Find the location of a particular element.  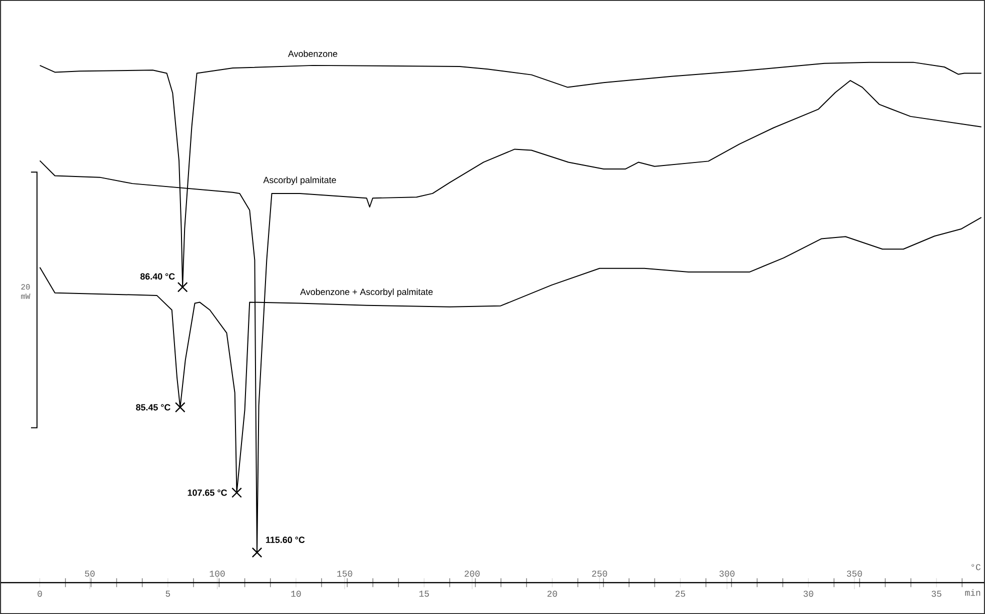

x2-tick-label: 30 is located at coordinates (809, 593).